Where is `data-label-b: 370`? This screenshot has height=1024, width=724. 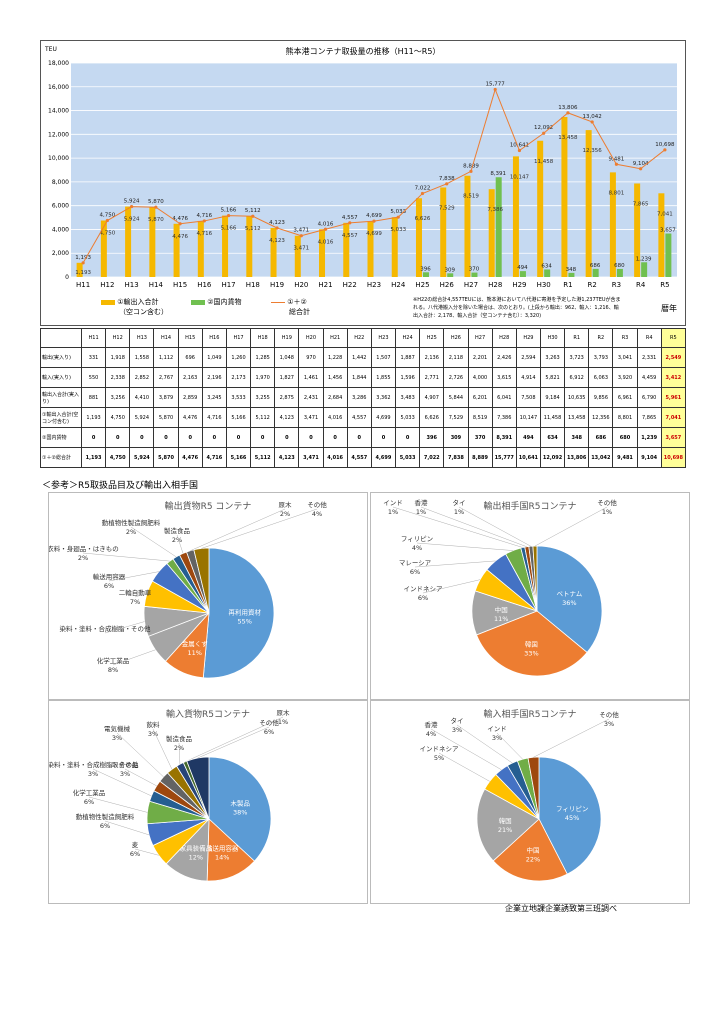
data-label-b: 370 is located at coordinates (474, 270).